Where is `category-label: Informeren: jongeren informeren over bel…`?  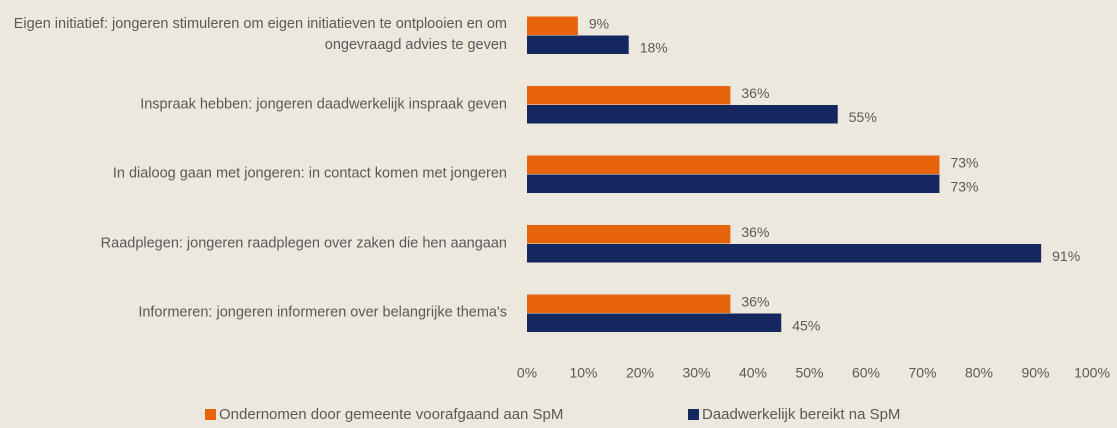
category-label: Informeren: jongeren informeren over bel… is located at coordinates (322, 312).